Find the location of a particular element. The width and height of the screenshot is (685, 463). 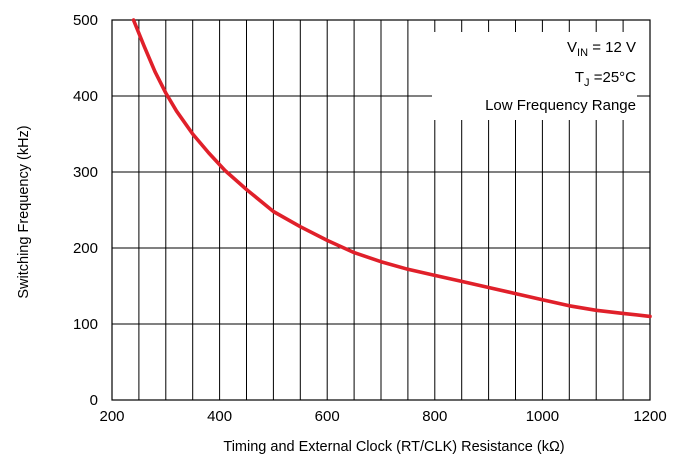

y-tick-label: 100 is located at coordinates (85, 324).